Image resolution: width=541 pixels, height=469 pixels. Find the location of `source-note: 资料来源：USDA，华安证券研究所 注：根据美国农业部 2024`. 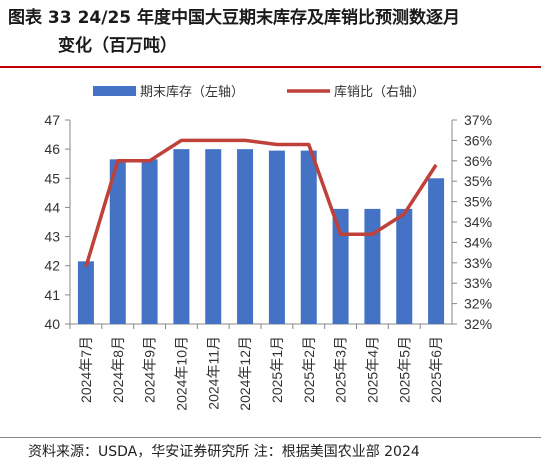

source-note: 资料来源：USDA，华安证券研究所 注：根据美国农业部 2024 is located at coordinates (224, 452).